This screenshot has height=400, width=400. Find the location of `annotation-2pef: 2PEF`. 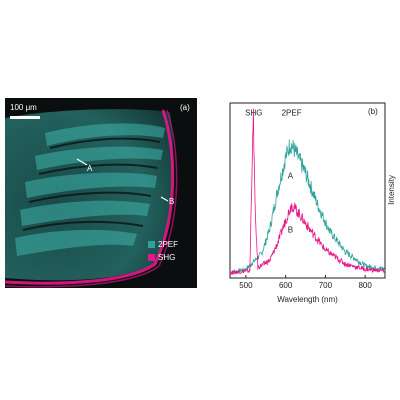

annotation-2pef: 2PEF is located at coordinates (292, 112).